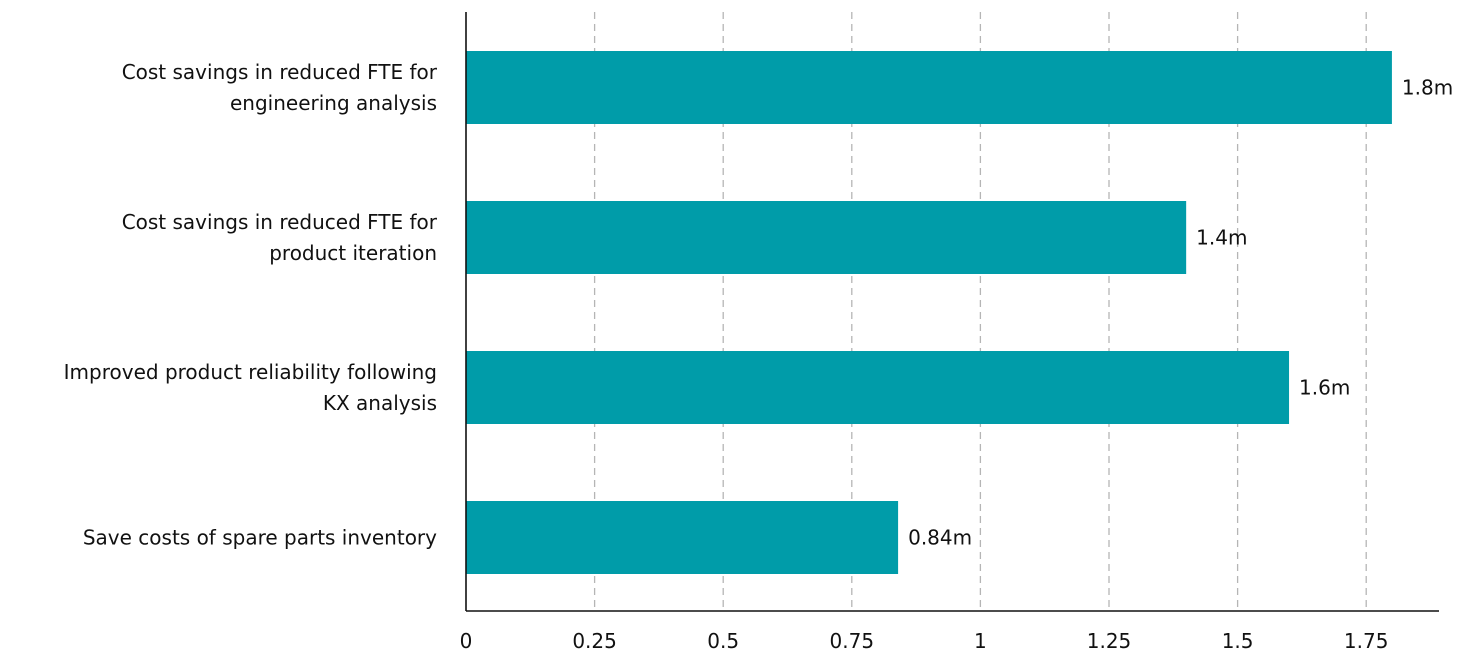 The width and height of the screenshot is (1457, 659). What do you see at coordinates (940, 538) in the screenshot?
I see `bar-value-label: 0.84m` at bounding box center [940, 538].